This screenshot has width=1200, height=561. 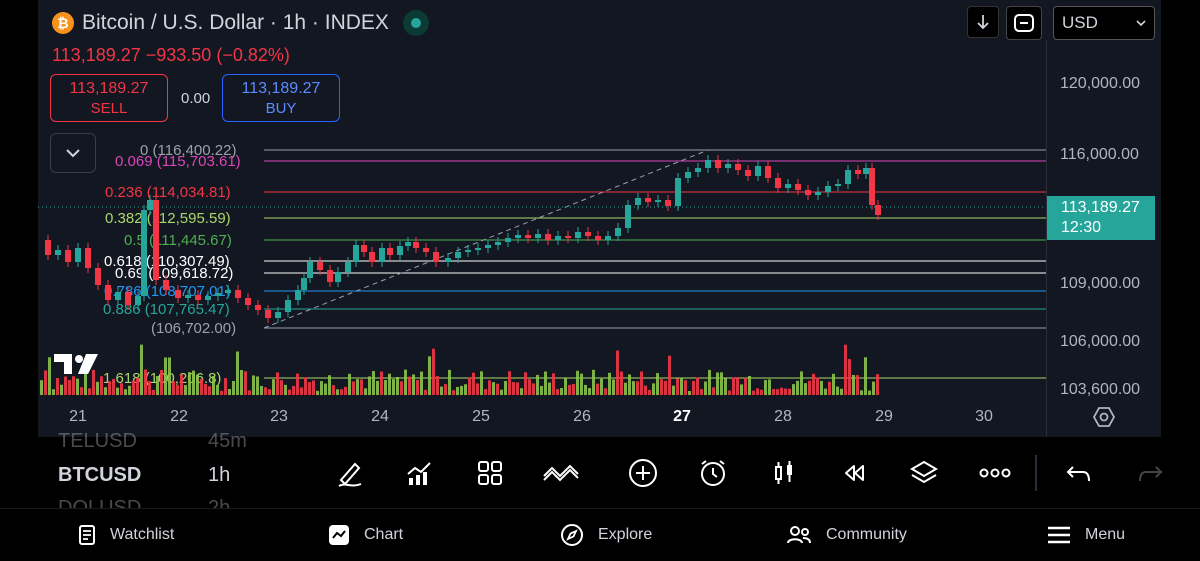 I want to click on add-icon, so click(x=643, y=473).